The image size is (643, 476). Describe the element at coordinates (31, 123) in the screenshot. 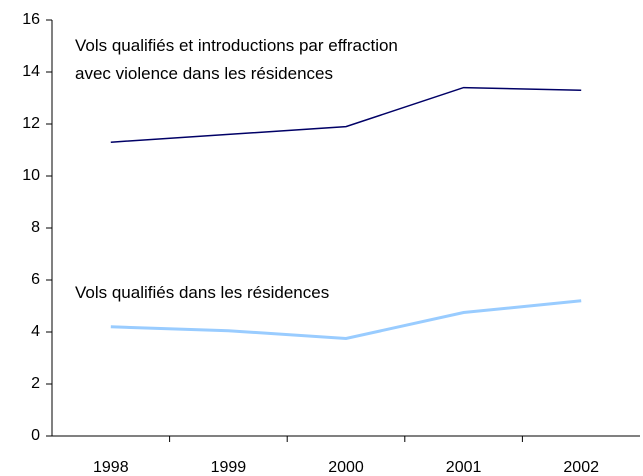

I see `y-tick-label: 12` at that location.